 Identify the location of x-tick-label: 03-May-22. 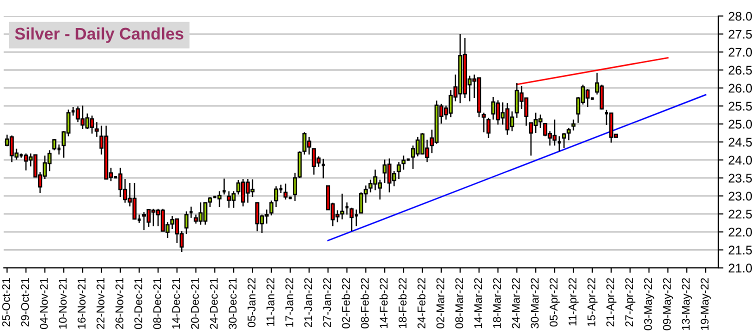
(649, 304).